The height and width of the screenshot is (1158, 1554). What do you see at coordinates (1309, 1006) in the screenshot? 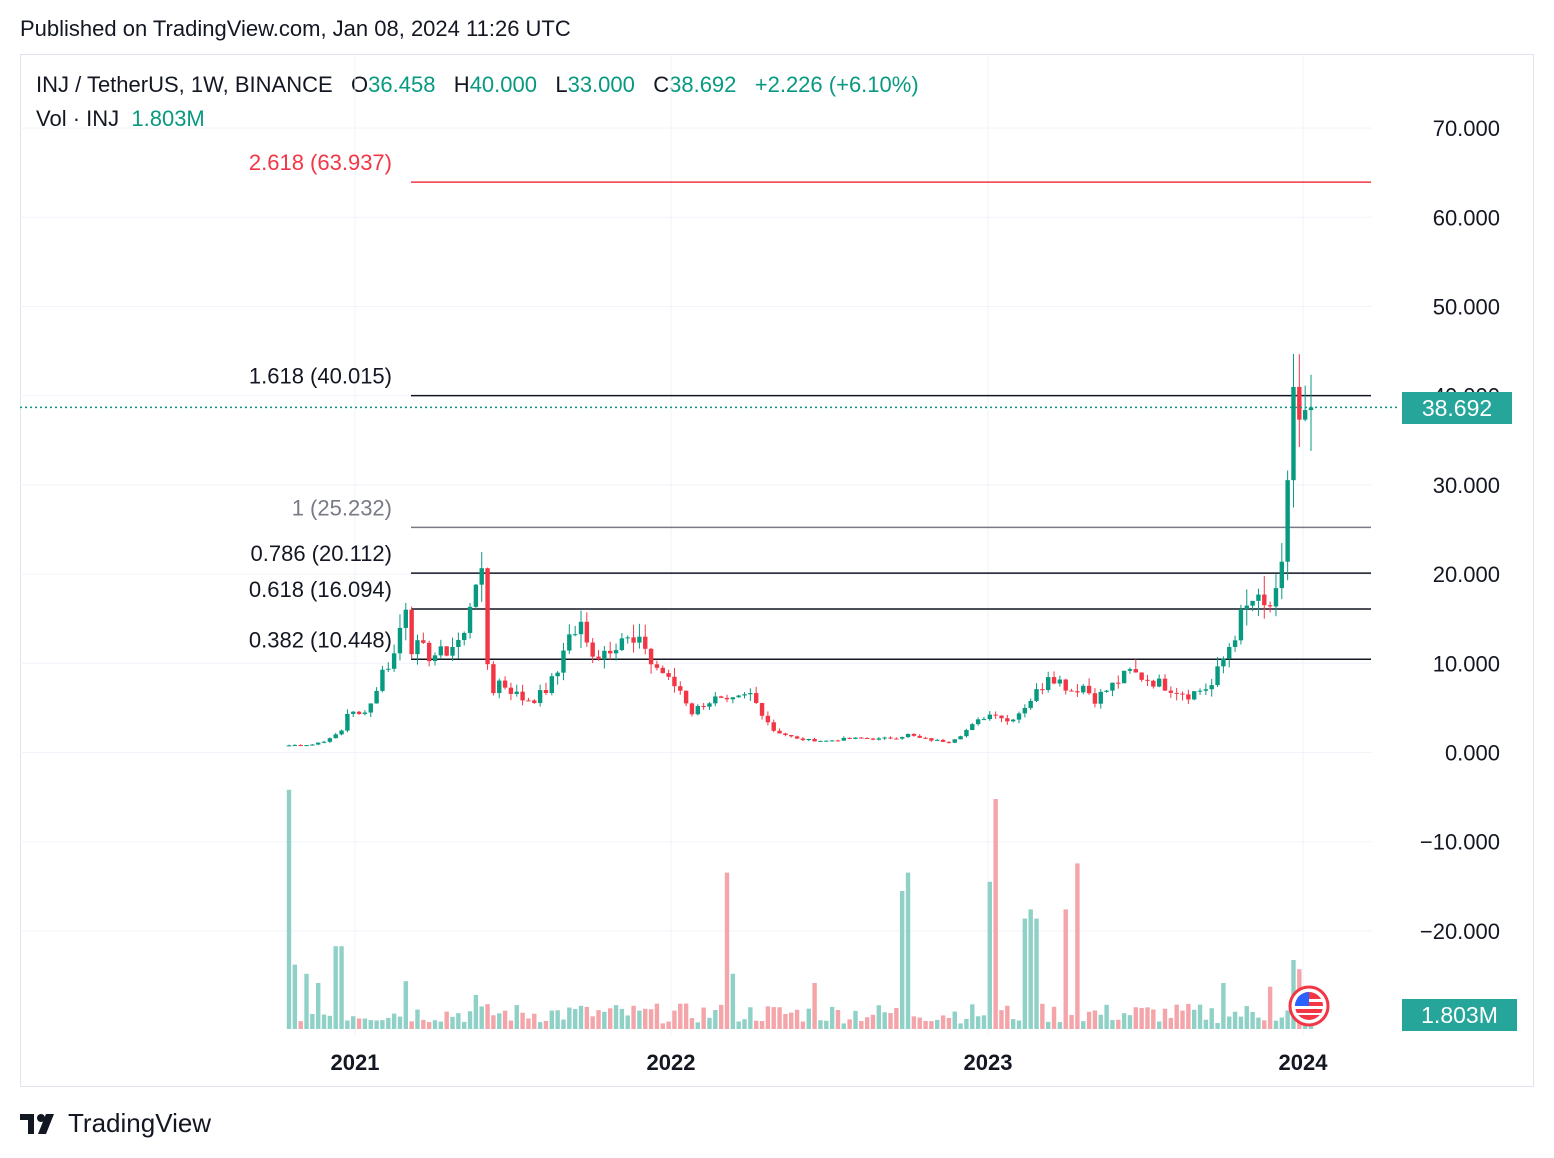
I see `flag-icon` at bounding box center [1309, 1006].